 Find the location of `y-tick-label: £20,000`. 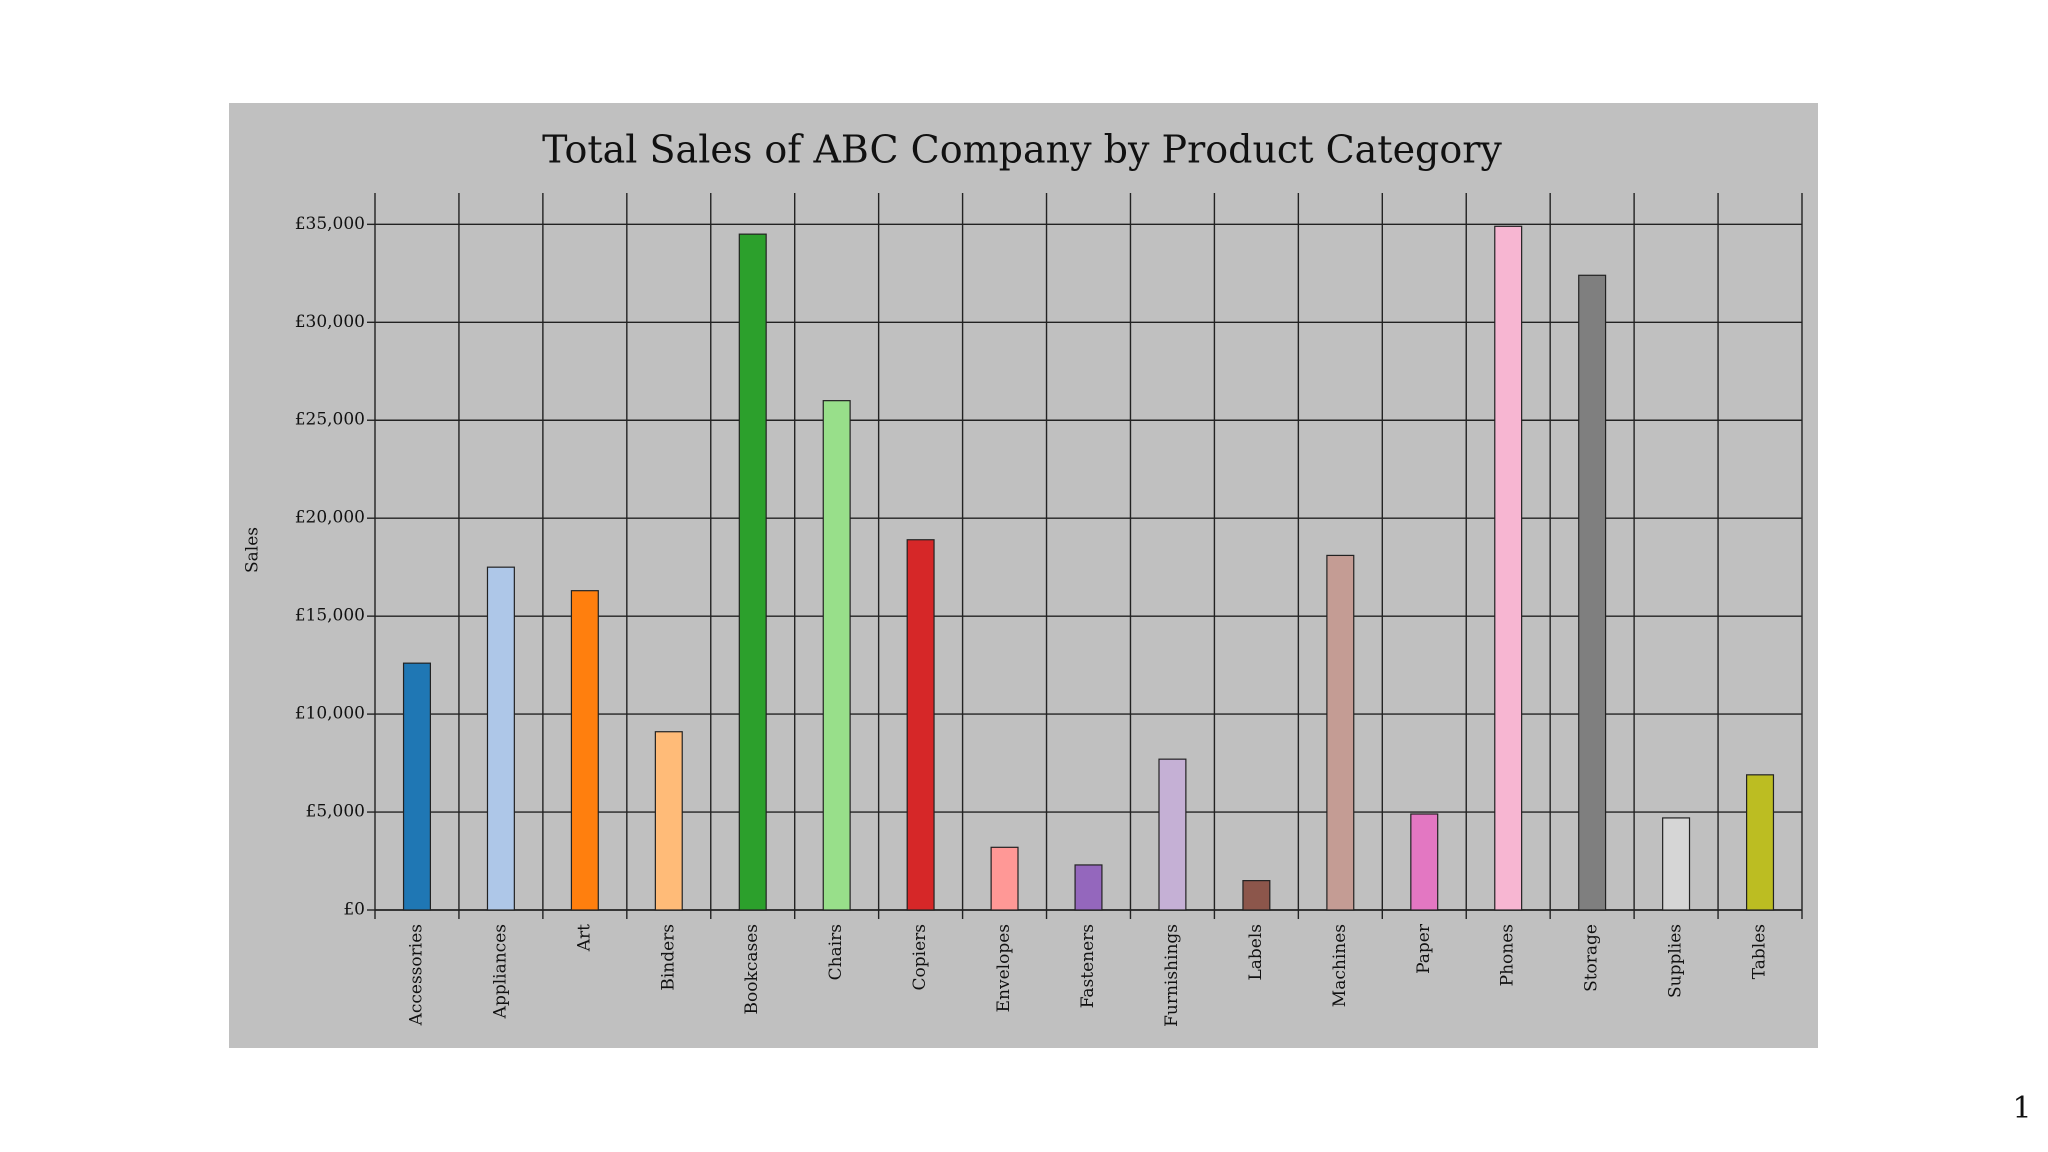

y-tick-label: £20,000 is located at coordinates (330, 518).